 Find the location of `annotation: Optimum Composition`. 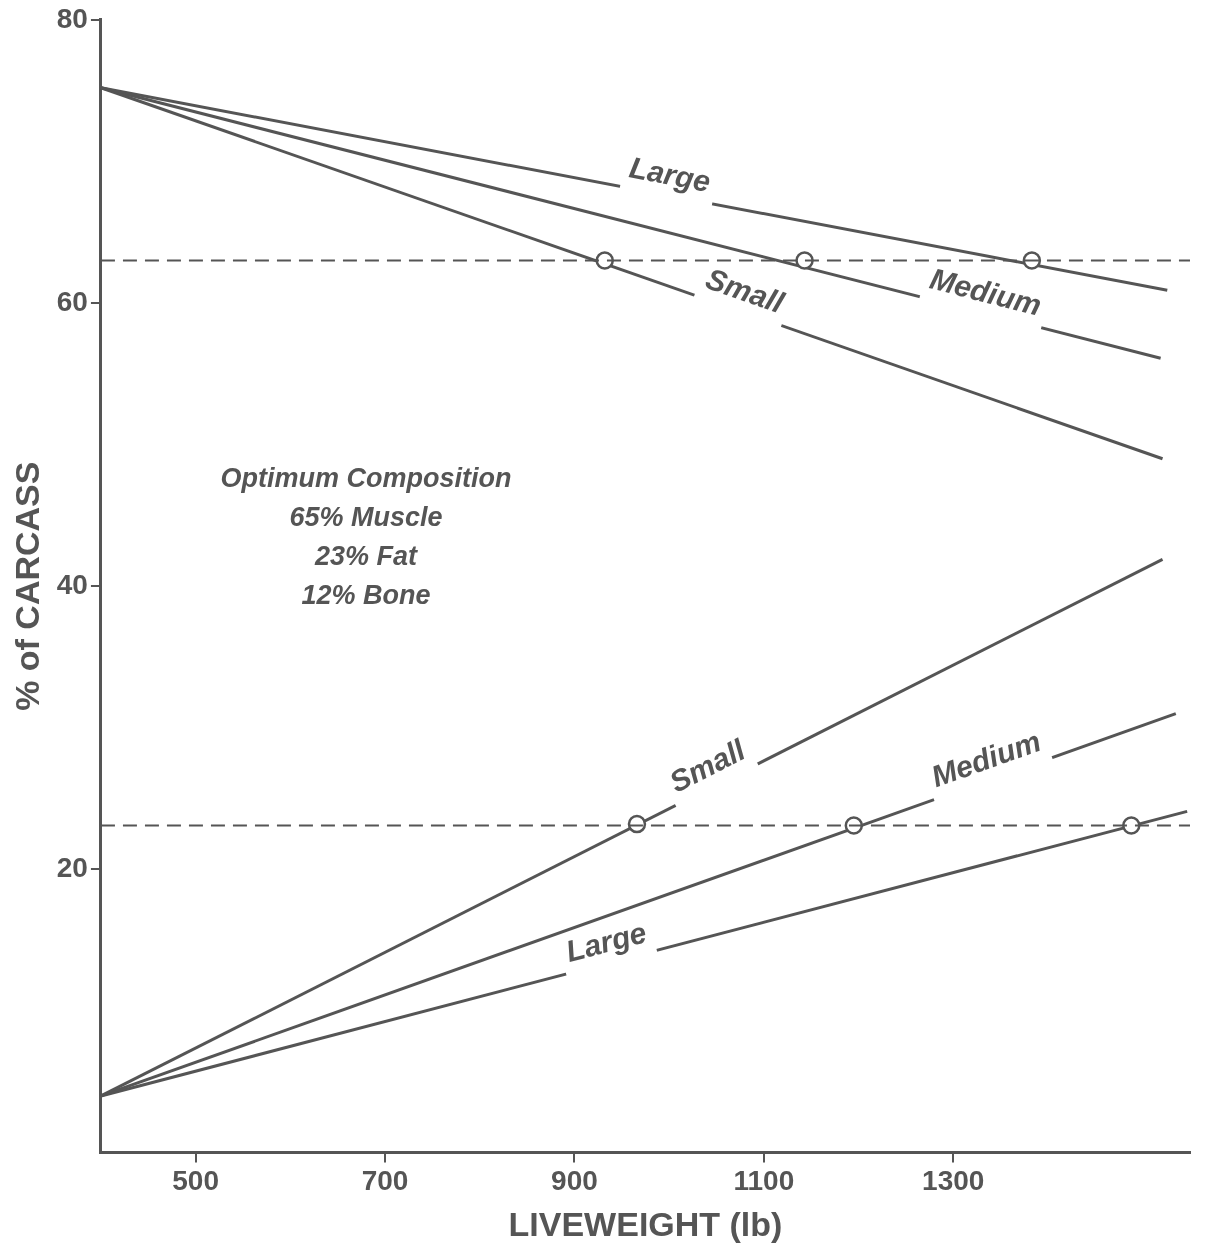

annotation: Optimum Composition is located at coordinates (366, 478).